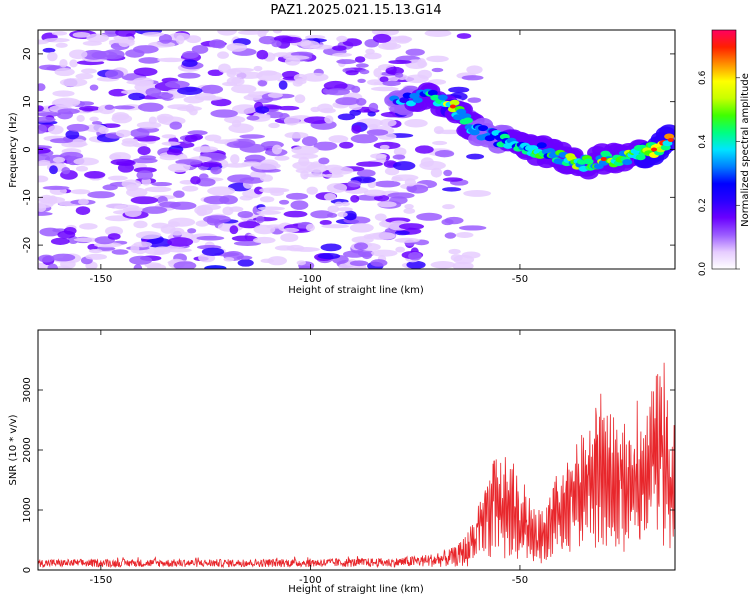 This screenshot has height=600, width=750. Describe the element at coordinates (13, 150) in the screenshot. I see `spectrogram-ylabel: Frequency (Hz)` at that location.